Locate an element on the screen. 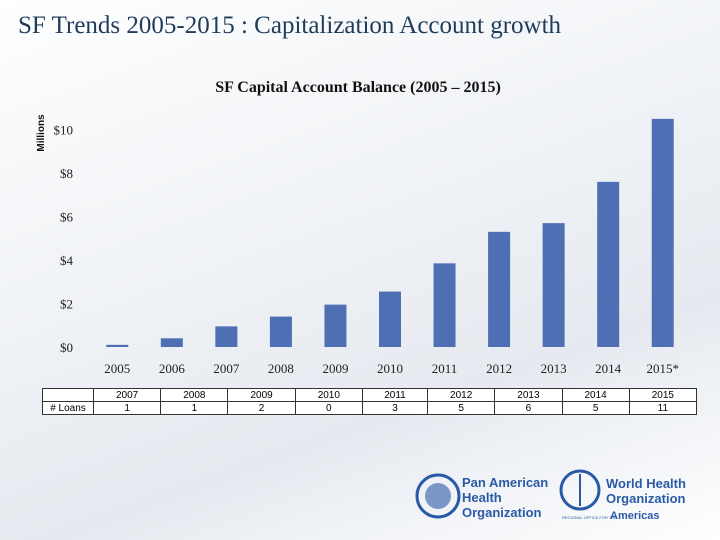 The height and width of the screenshot is (540, 720). paho-emblem is located at coordinates (438, 496).